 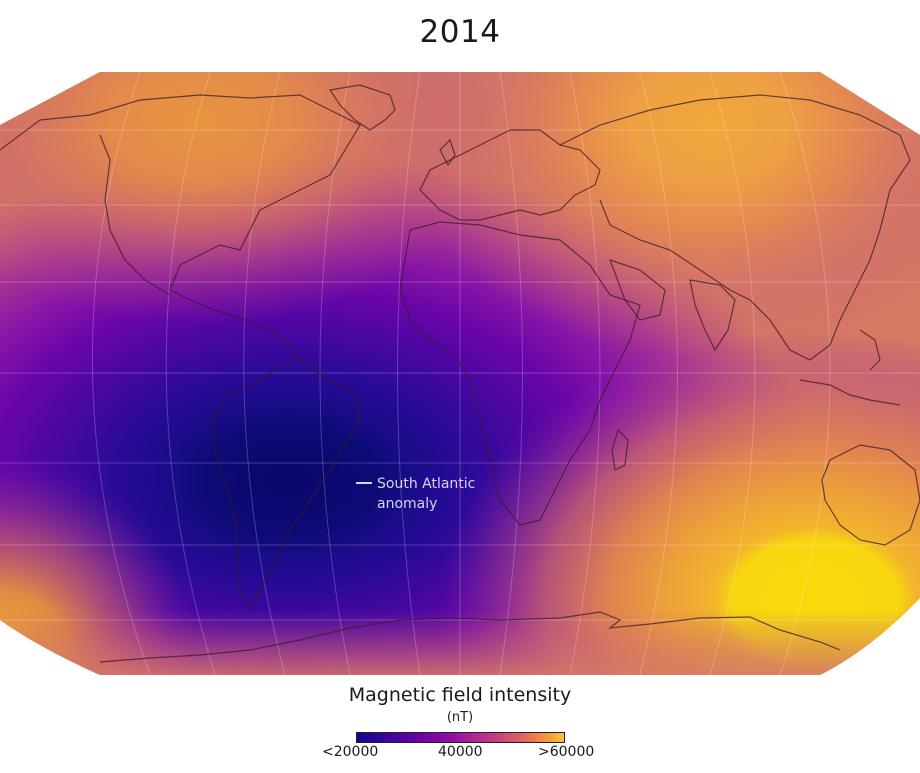 I want to click on legend-title: Magnetic field intensity, so click(x=460, y=695).